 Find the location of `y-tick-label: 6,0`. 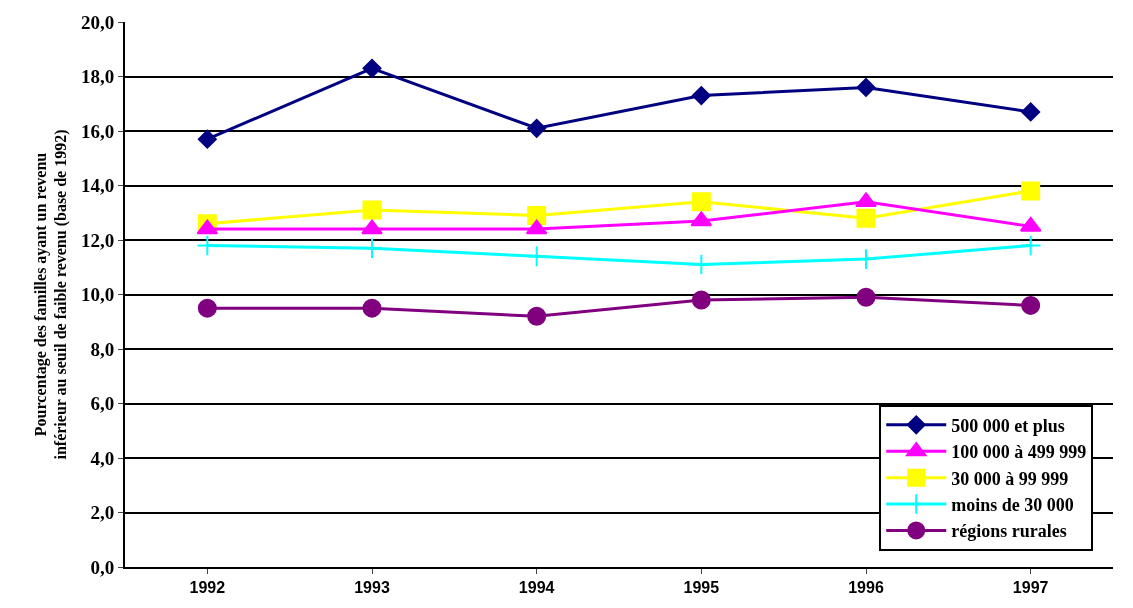

y-tick-label: 6,0 is located at coordinates (102, 404).